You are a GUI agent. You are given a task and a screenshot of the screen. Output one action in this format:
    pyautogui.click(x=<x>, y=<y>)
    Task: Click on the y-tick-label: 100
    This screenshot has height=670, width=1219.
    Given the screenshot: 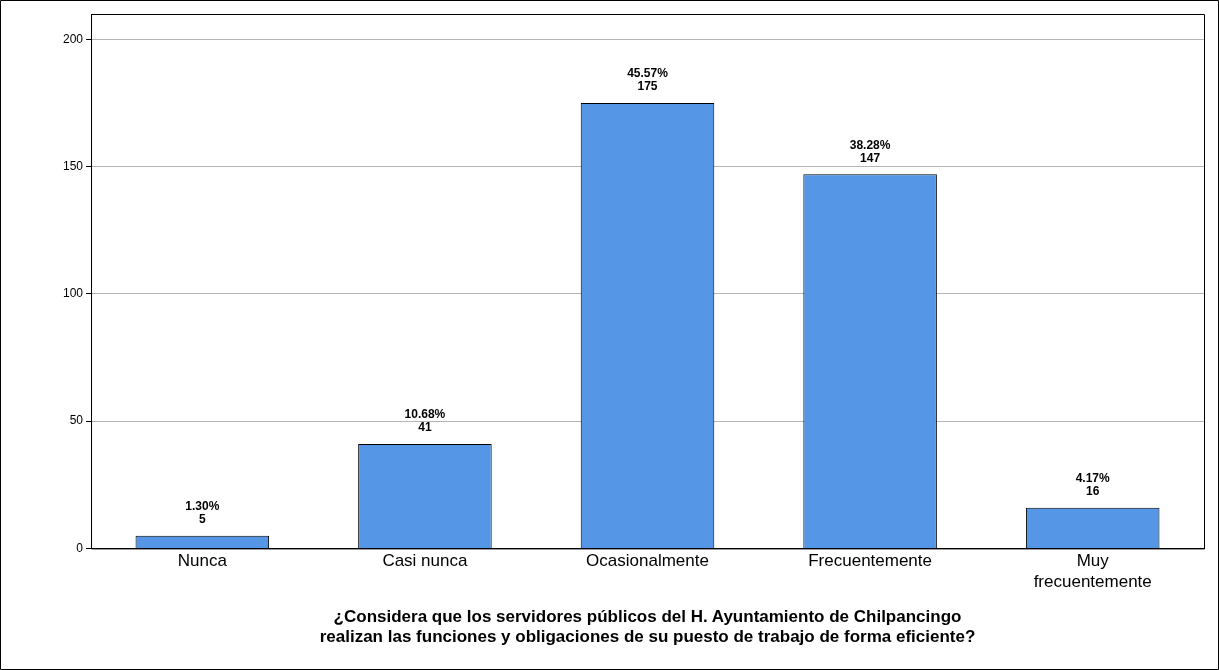 What is the action you would take?
    pyautogui.click(x=73, y=293)
    